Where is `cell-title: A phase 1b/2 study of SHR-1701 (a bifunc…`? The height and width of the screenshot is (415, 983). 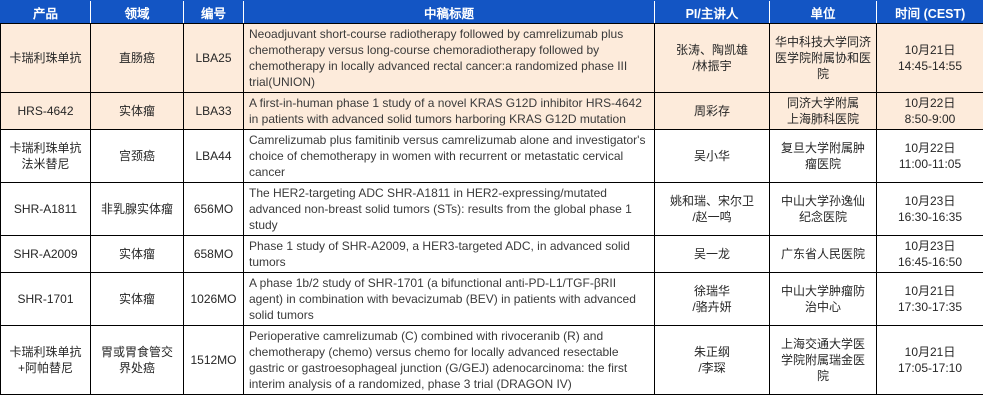
cell-title: A phase 1b/2 study of SHR-1701 (a bifunc… is located at coordinates (449, 299).